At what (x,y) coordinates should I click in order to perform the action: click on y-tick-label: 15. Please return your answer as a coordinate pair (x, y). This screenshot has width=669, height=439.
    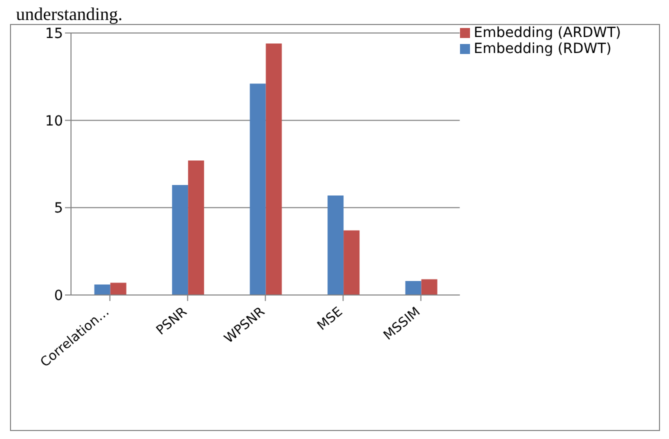
    Looking at the image, I should click on (54, 34).